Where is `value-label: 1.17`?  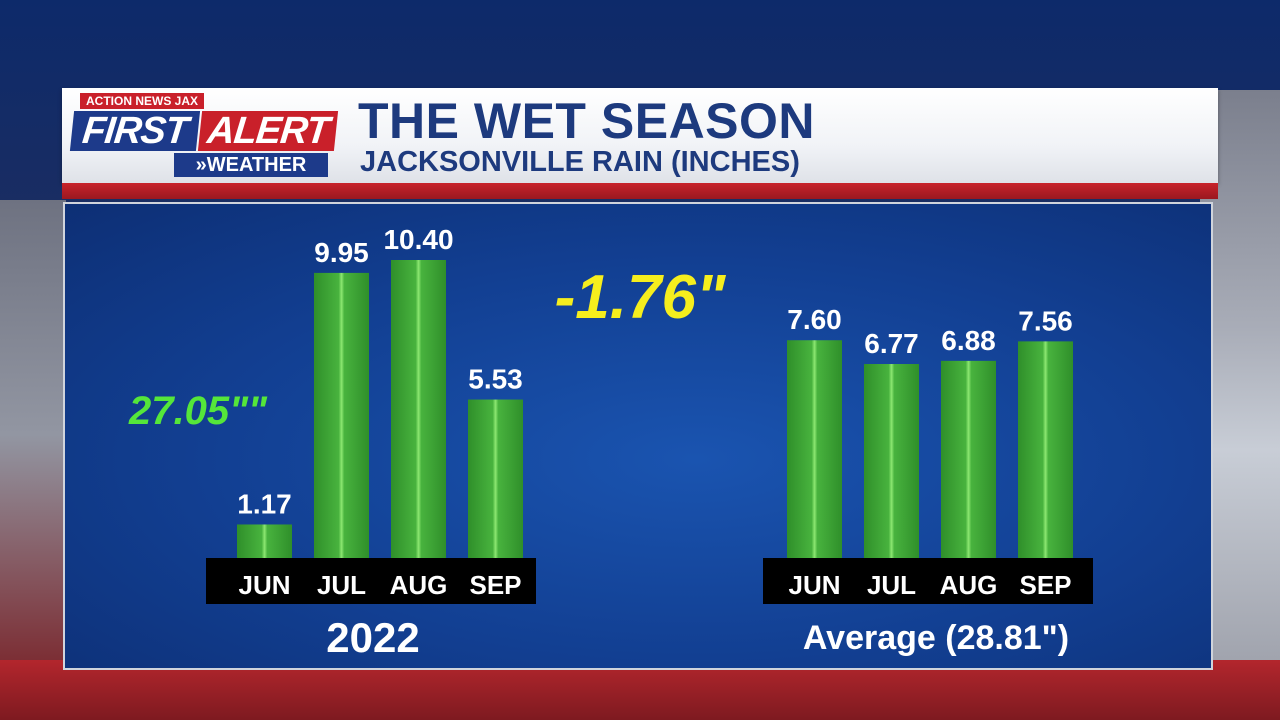 value-label: 1.17 is located at coordinates (264, 503).